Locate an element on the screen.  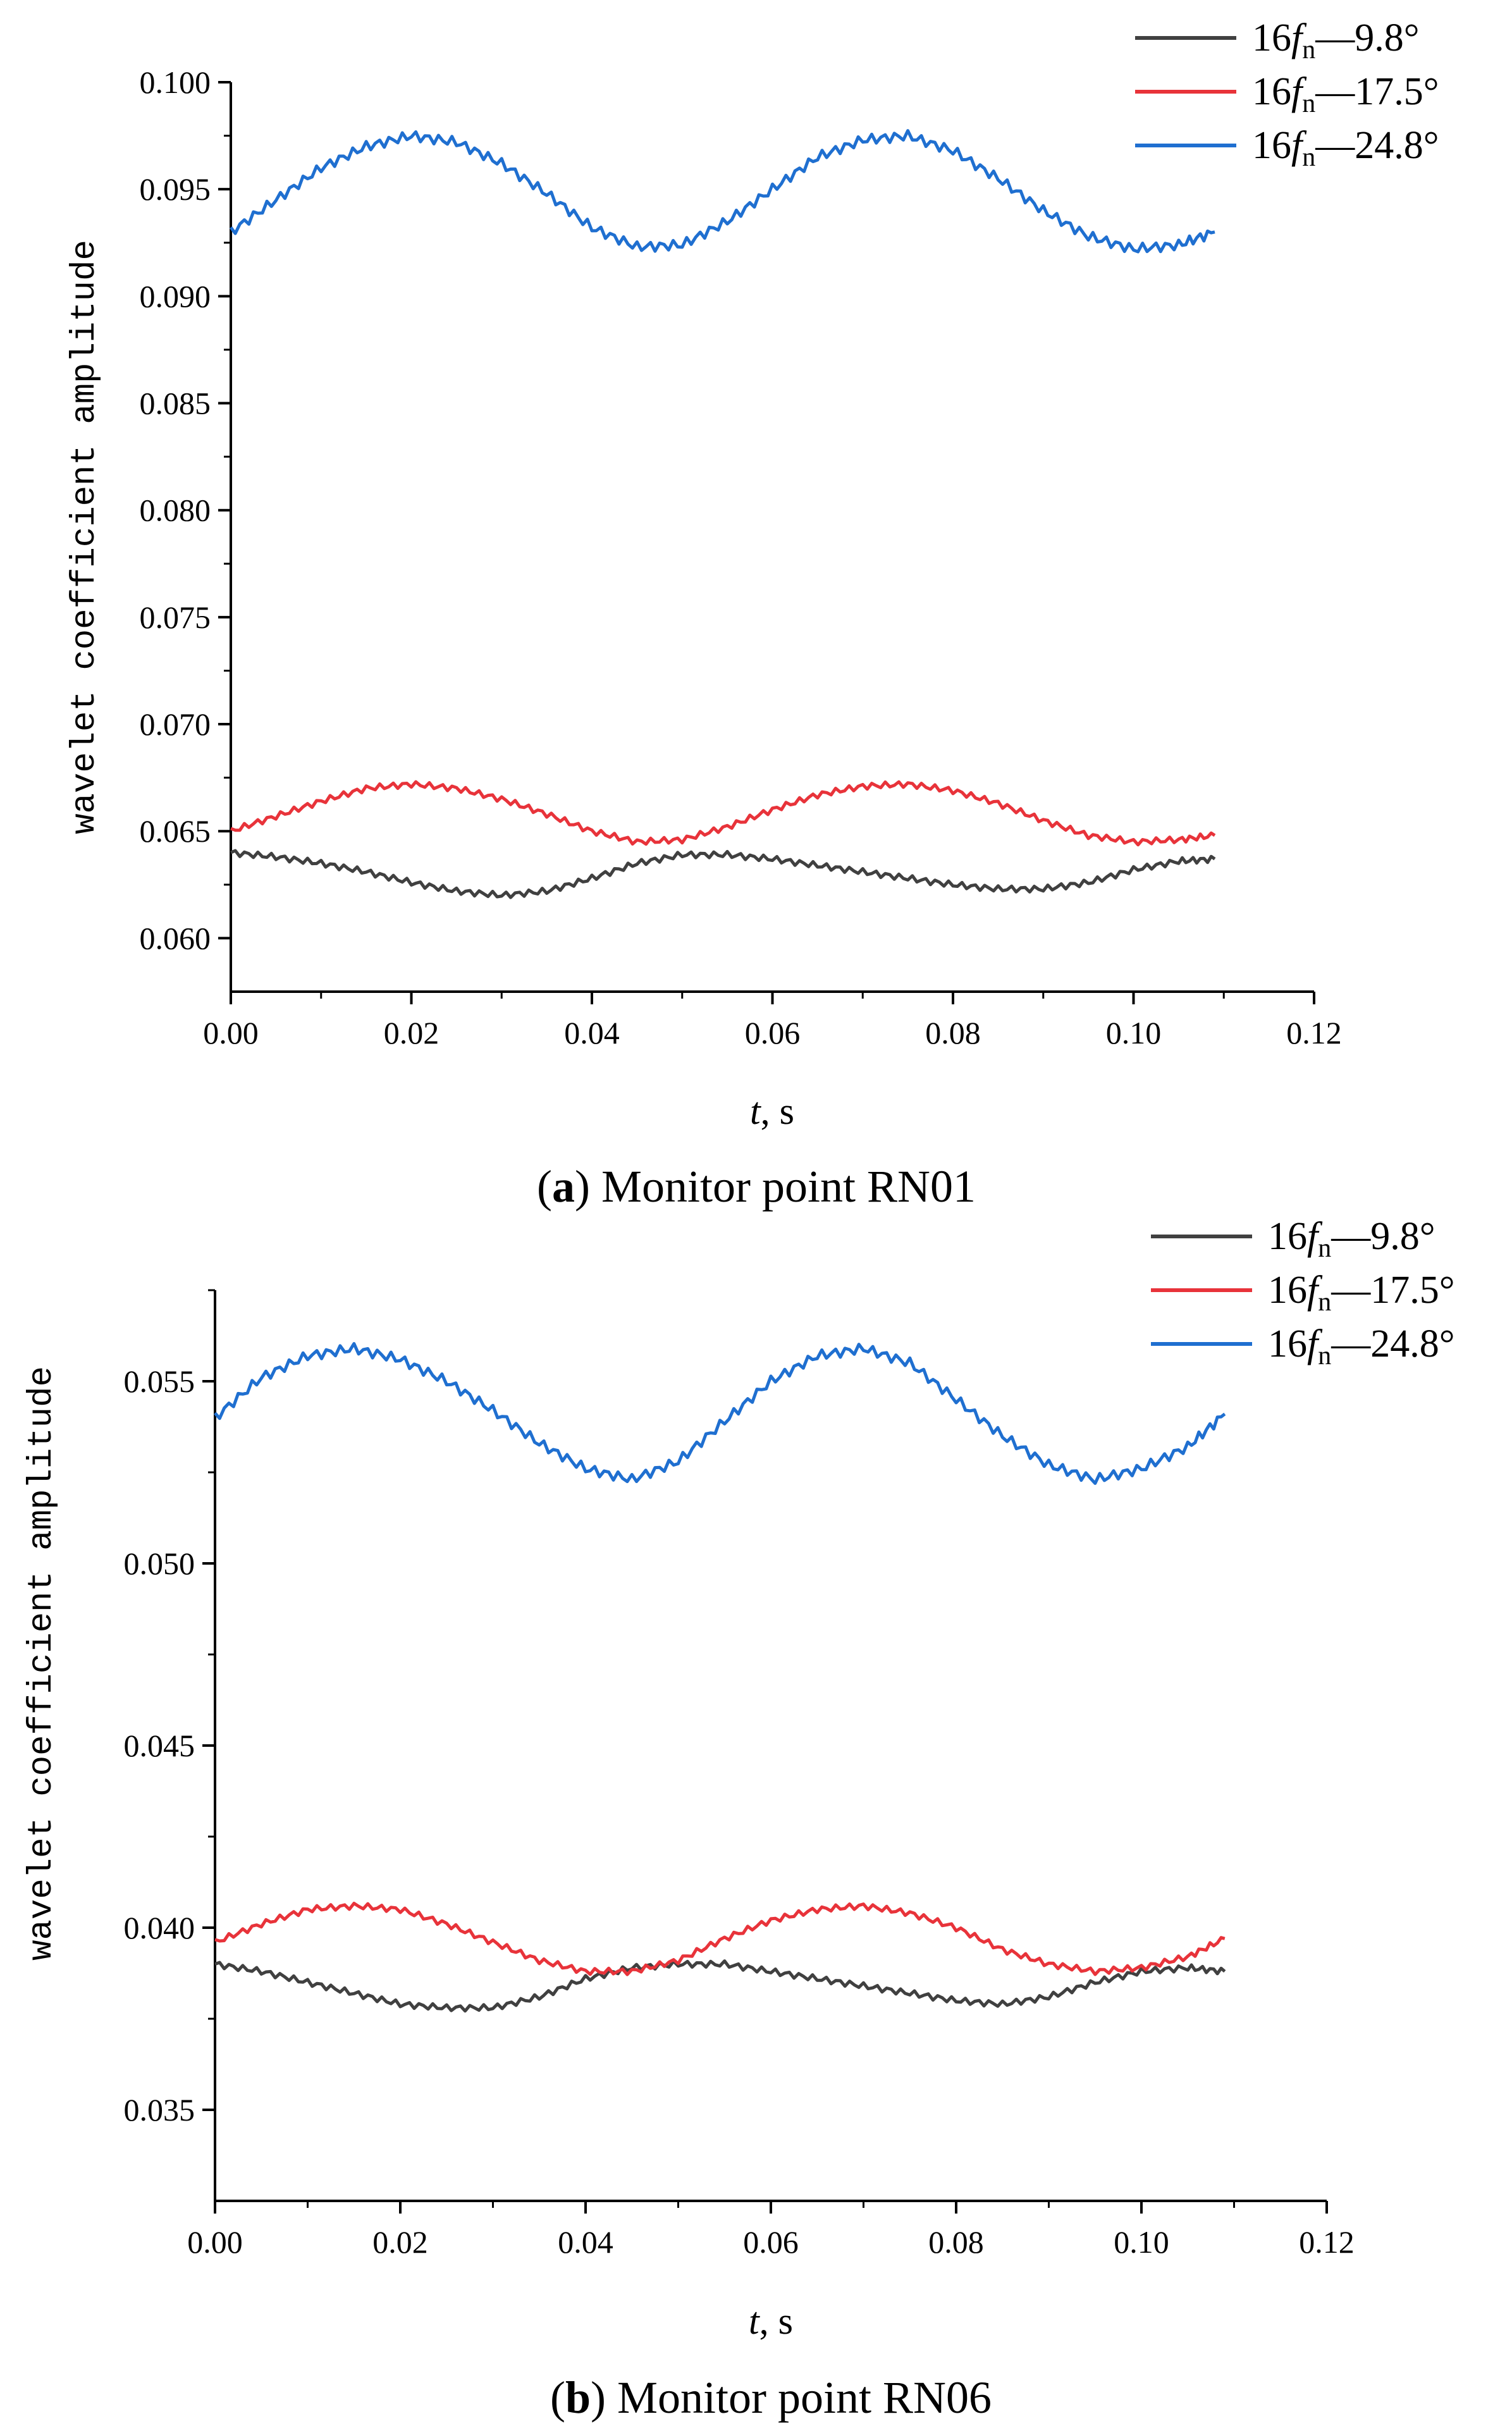
y-tick-label: 0.085 is located at coordinates (175, 403).